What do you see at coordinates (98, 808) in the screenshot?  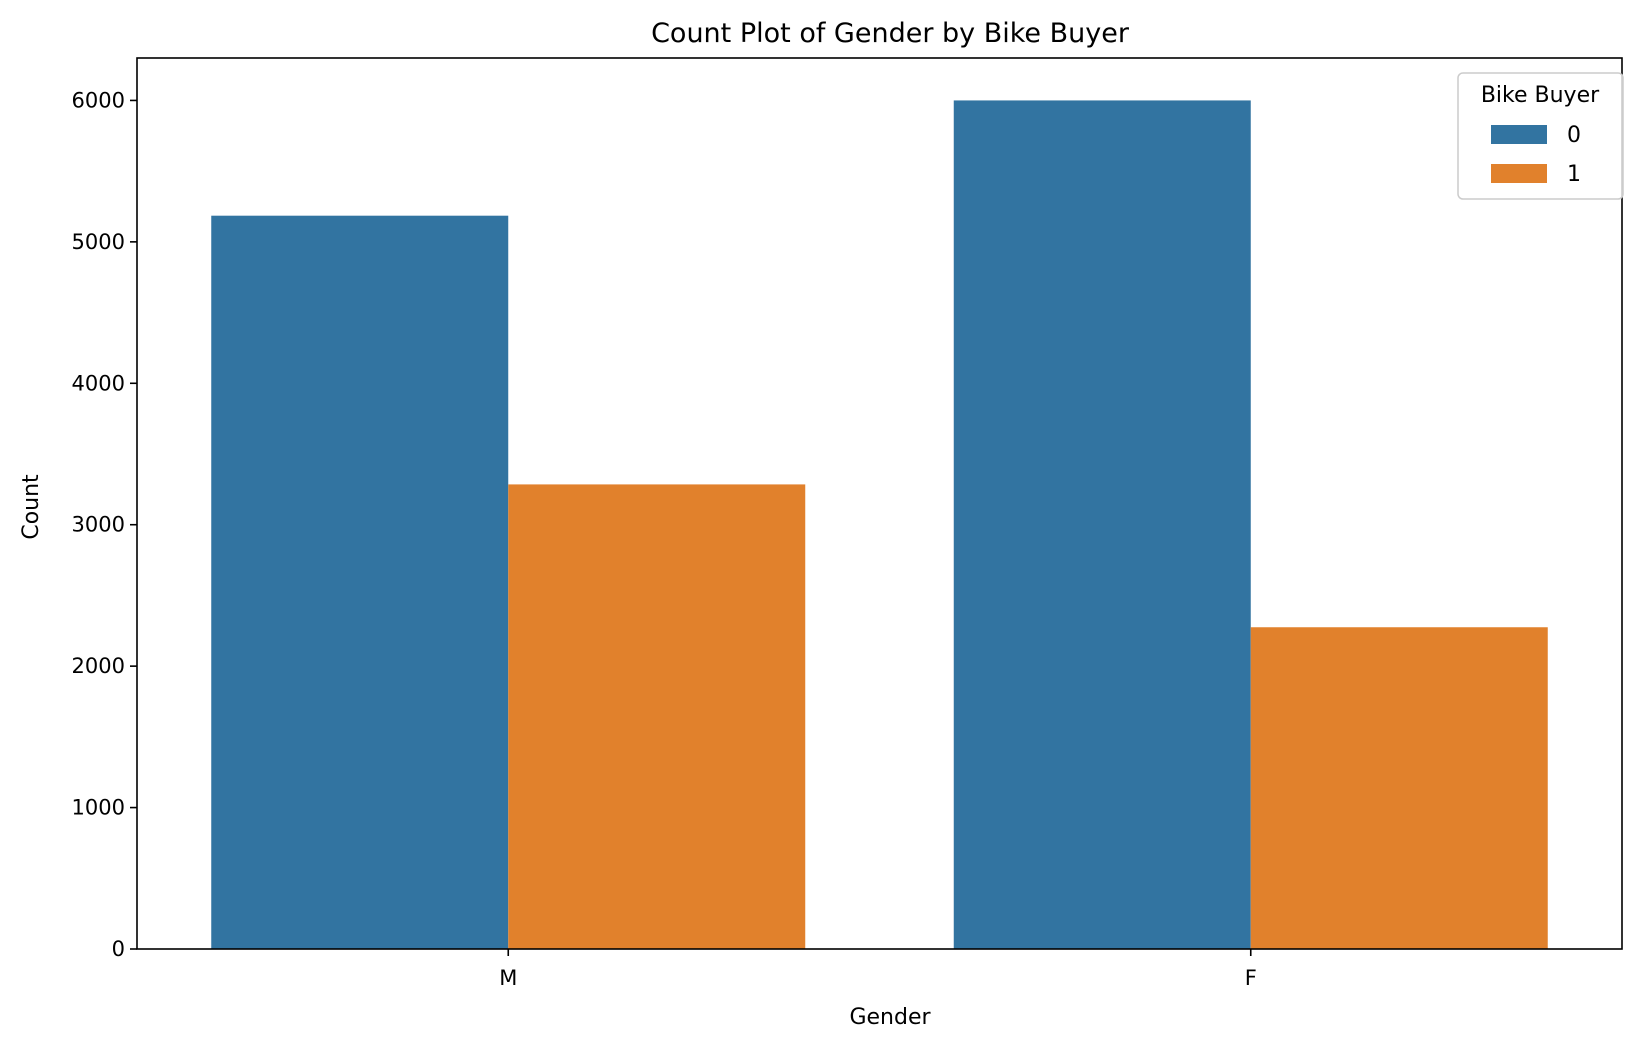 I see `y-tick-label: 1000` at bounding box center [98, 808].